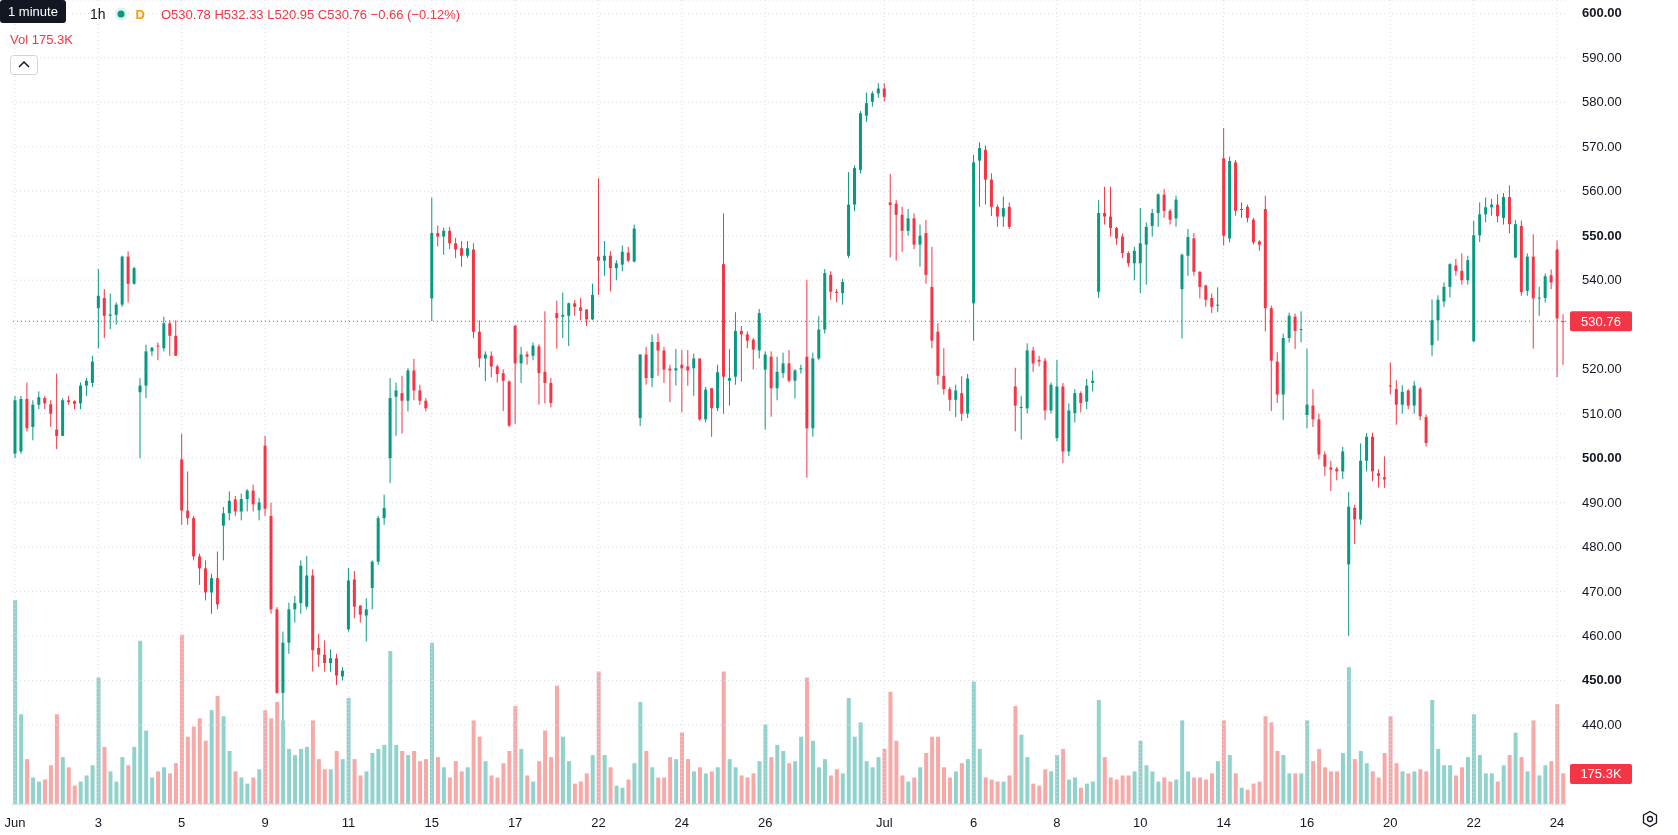  What do you see at coordinates (98, 822) in the screenshot?
I see `x-tick-label: 3` at bounding box center [98, 822].